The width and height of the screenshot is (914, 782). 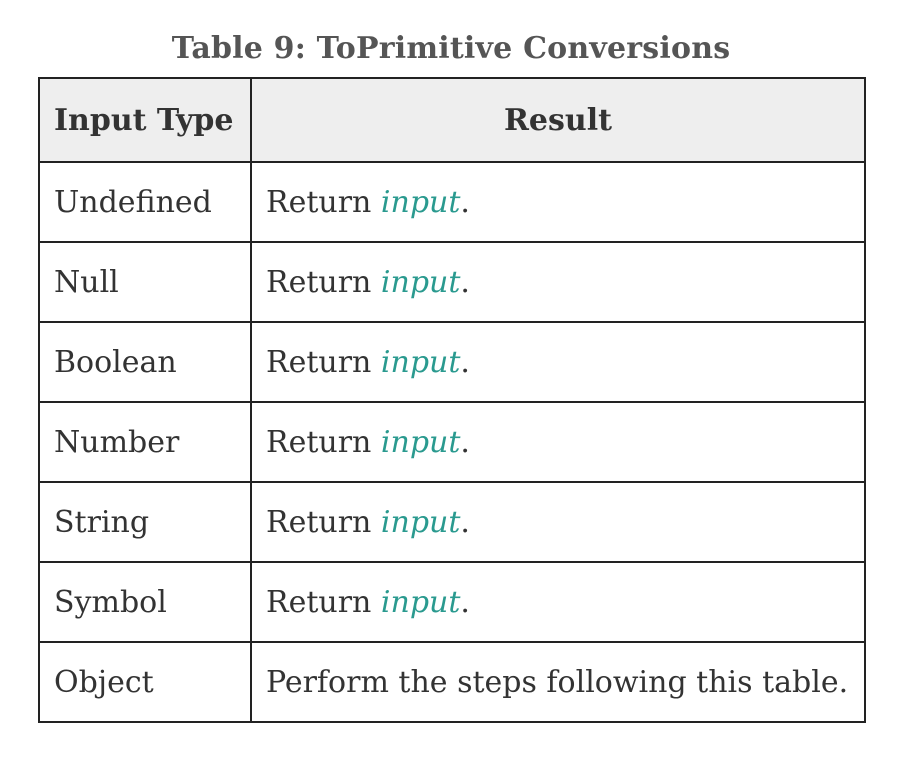 I want to click on column-header-result: Result, so click(x=558, y=120).